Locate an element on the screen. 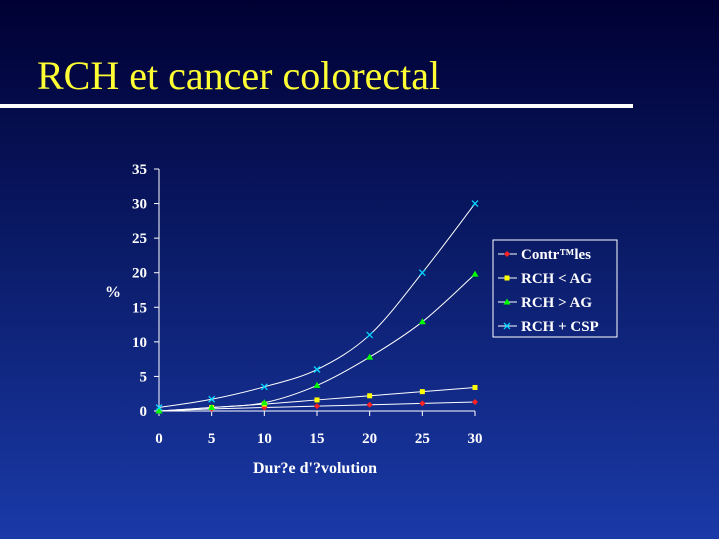 This screenshot has width=719, height=539. slide-title: RCH et cancer colorectal is located at coordinates (239, 75).